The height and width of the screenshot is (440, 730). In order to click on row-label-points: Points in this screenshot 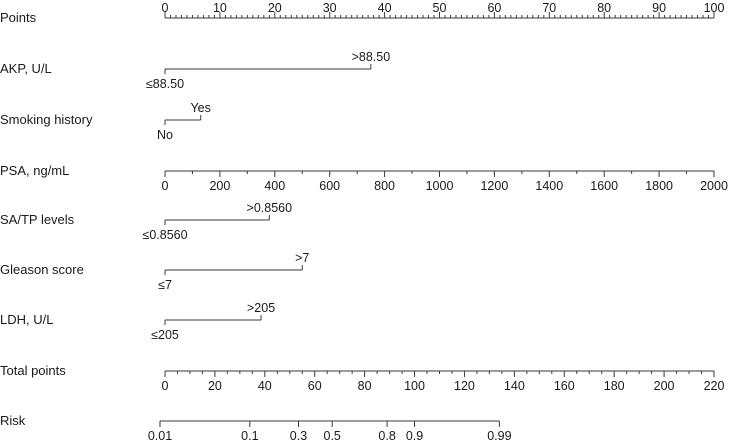, I will do `click(18, 17)`.